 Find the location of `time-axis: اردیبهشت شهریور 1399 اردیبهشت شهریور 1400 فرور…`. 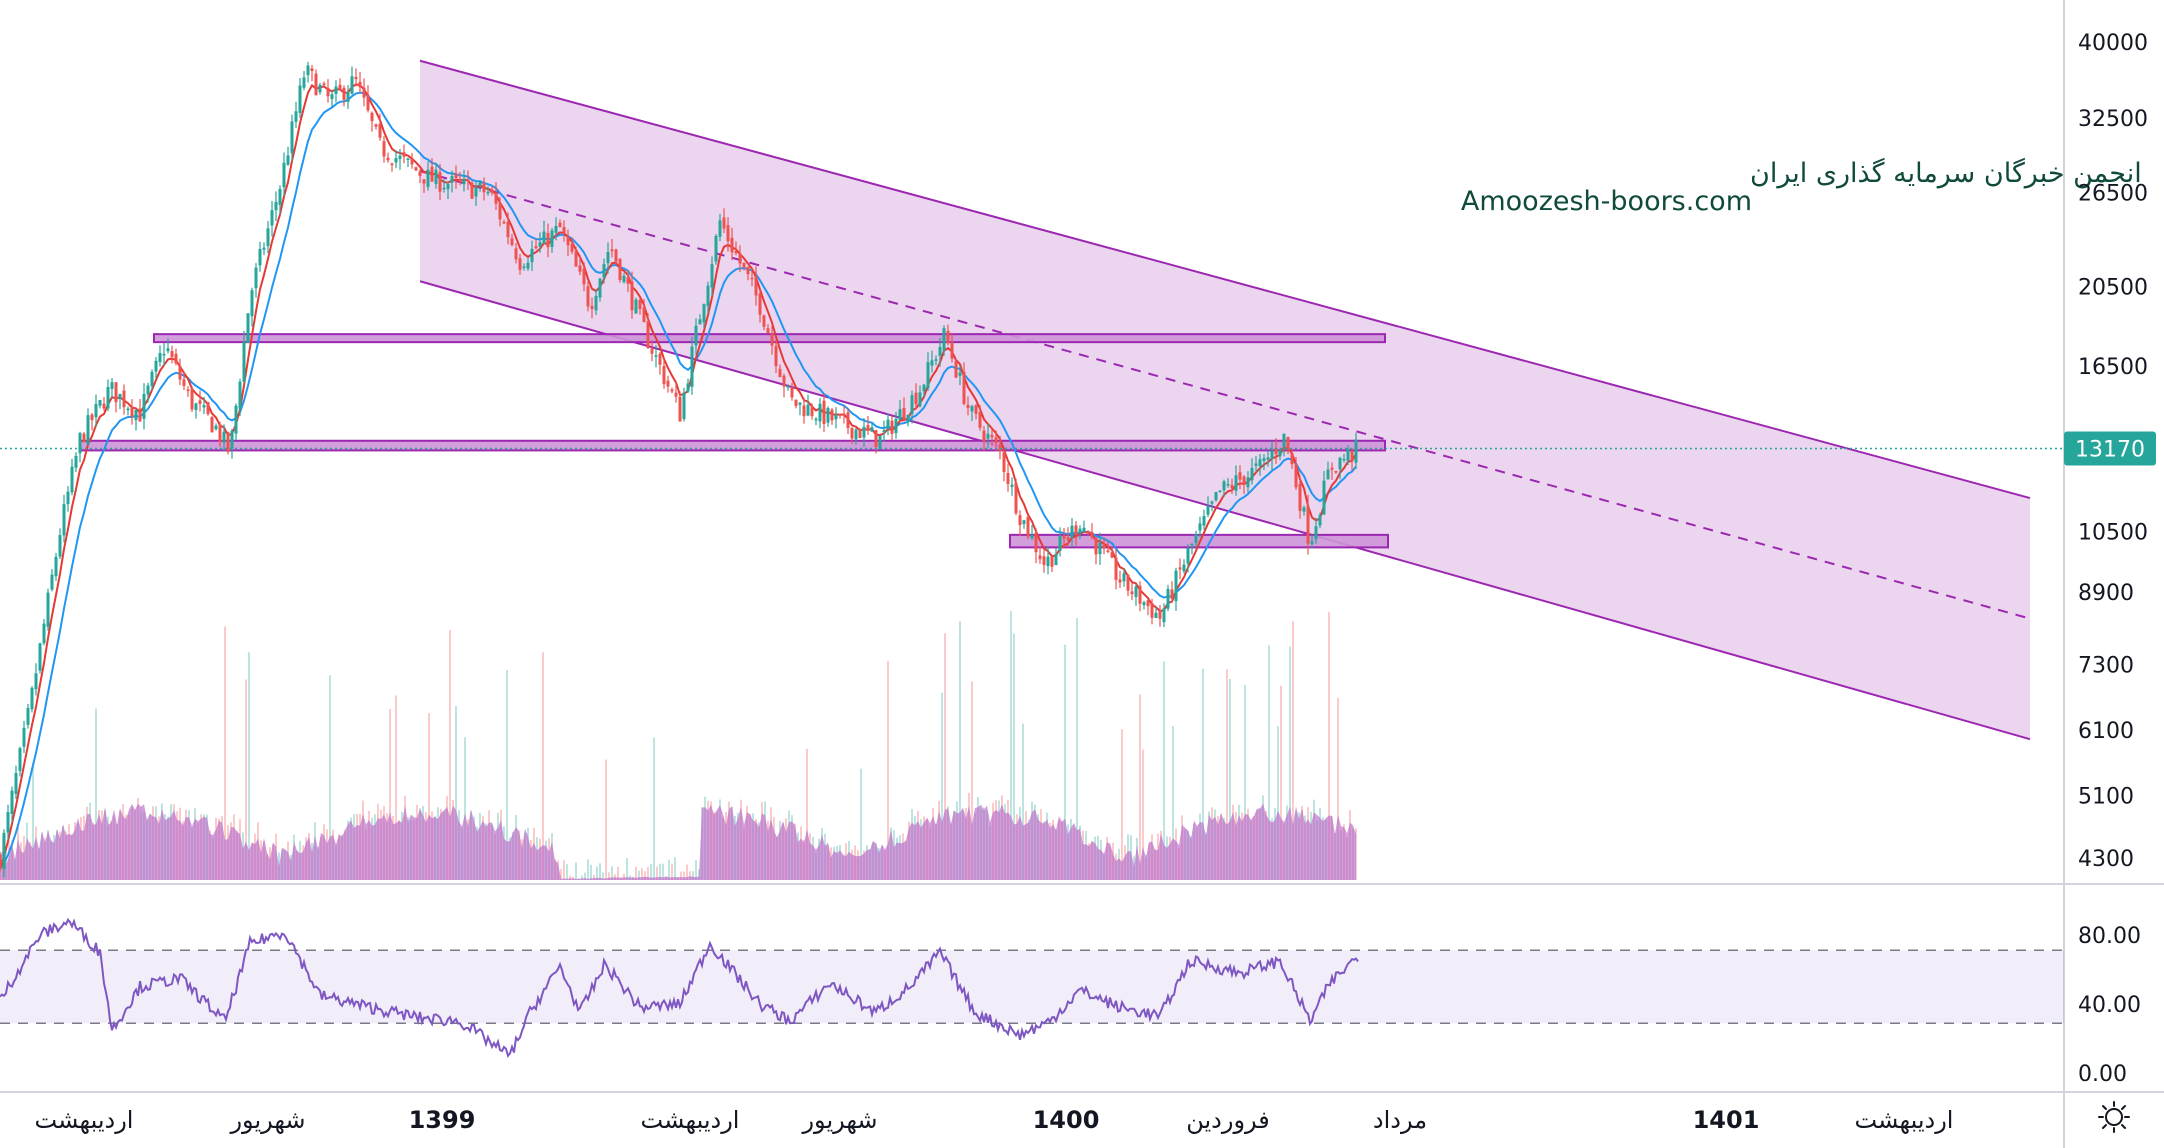

time-axis: اردیبهشت شهریور 1399 اردیبهشت شهریور 1400 فرور… is located at coordinates (994, 1120).